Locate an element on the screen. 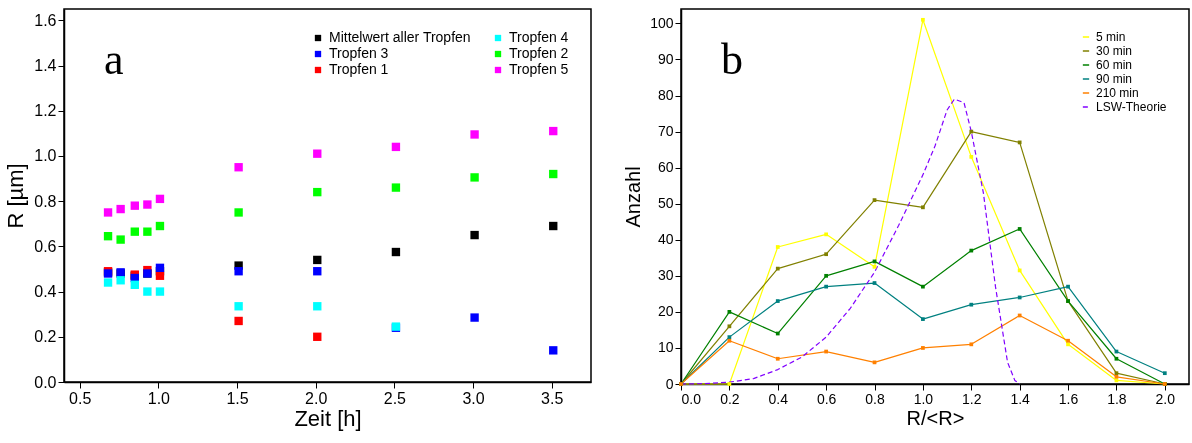 This screenshot has height=443, width=1192. legend-label: 30 min is located at coordinates (1114, 51).